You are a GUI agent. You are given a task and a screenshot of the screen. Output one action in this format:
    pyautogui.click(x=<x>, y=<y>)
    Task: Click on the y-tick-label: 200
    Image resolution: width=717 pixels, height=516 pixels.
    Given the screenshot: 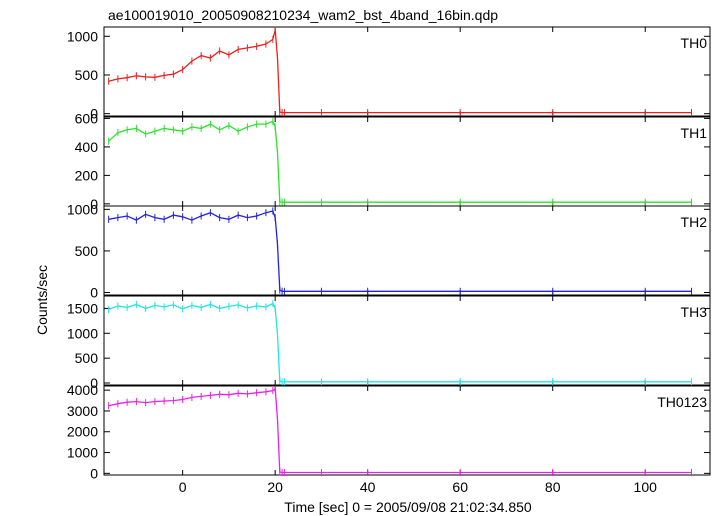 What is the action you would take?
    pyautogui.click(x=87, y=175)
    